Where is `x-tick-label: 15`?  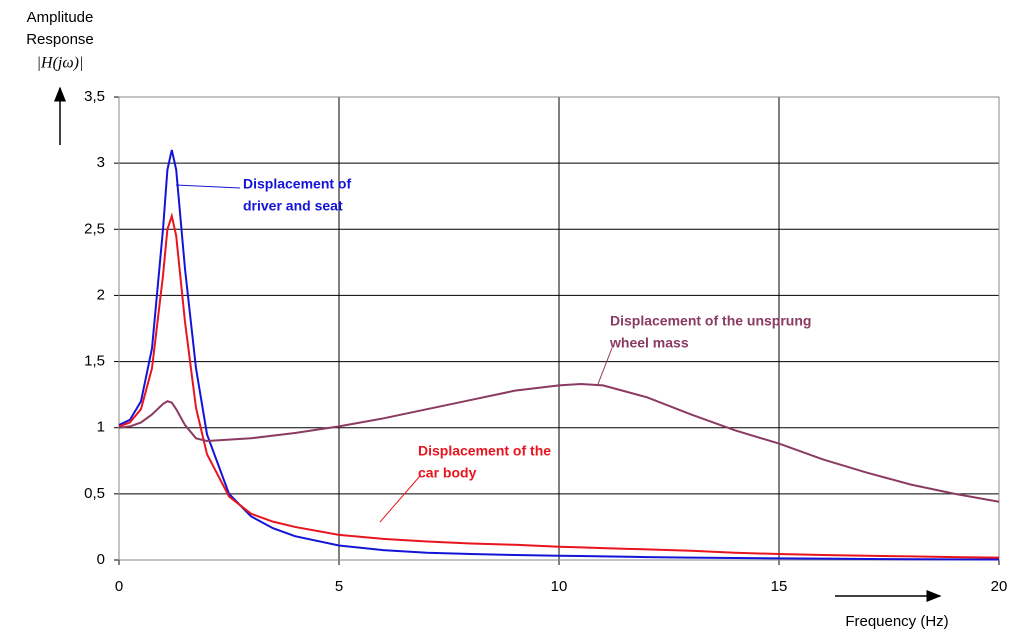 x-tick-label: 15 is located at coordinates (779, 586).